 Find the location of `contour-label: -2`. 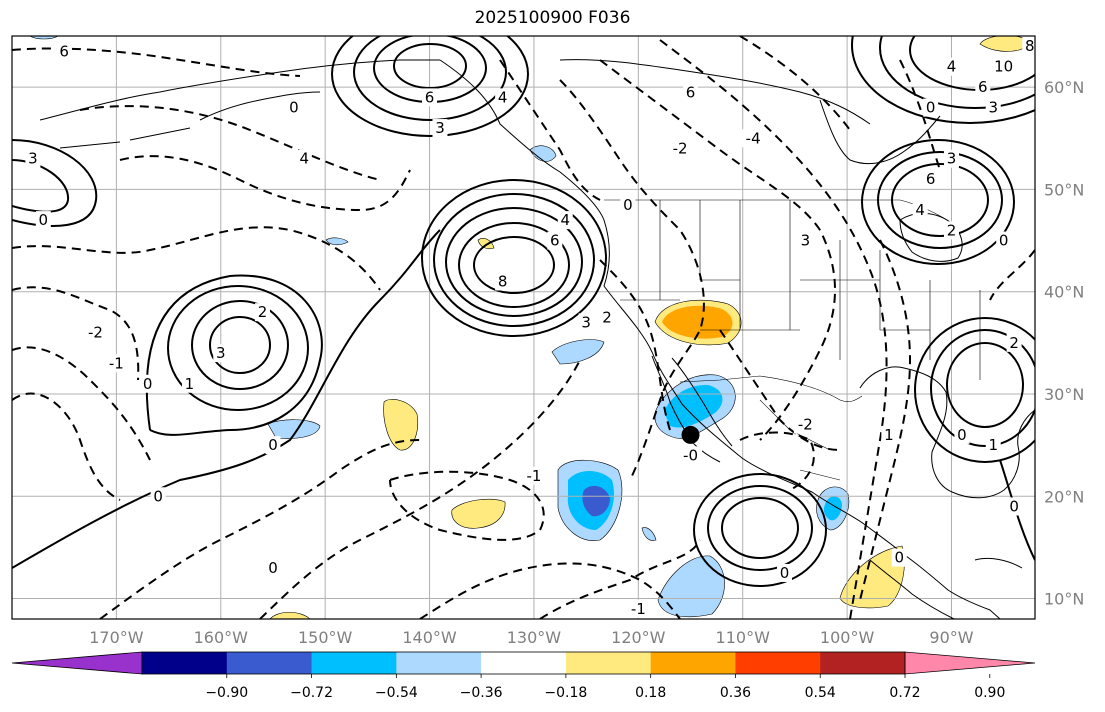

contour-label: -2 is located at coordinates (95, 333).